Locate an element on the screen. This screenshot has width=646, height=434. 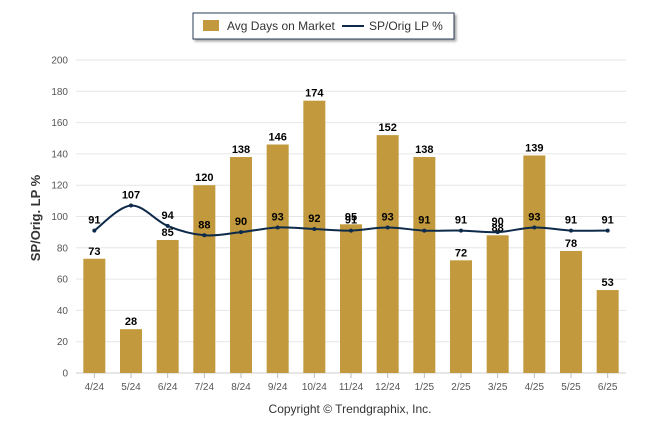
y-tick-label: 120 is located at coordinates (59, 186).